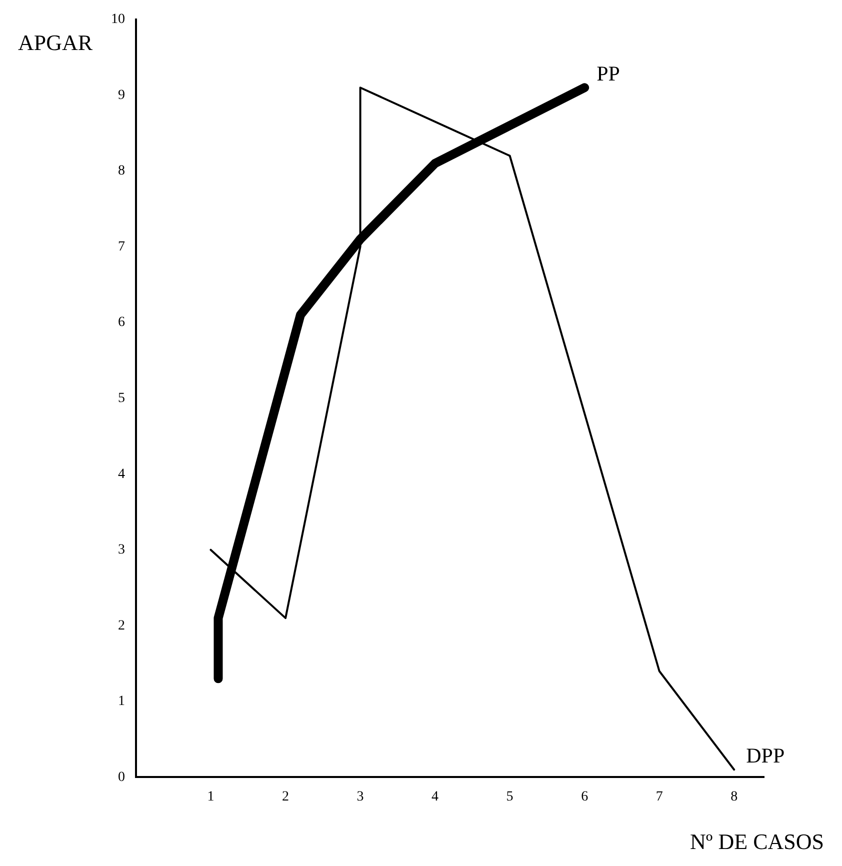 This screenshot has height=866, width=842. Describe the element at coordinates (121, 246) in the screenshot. I see `y-tick-label: 7` at that location.